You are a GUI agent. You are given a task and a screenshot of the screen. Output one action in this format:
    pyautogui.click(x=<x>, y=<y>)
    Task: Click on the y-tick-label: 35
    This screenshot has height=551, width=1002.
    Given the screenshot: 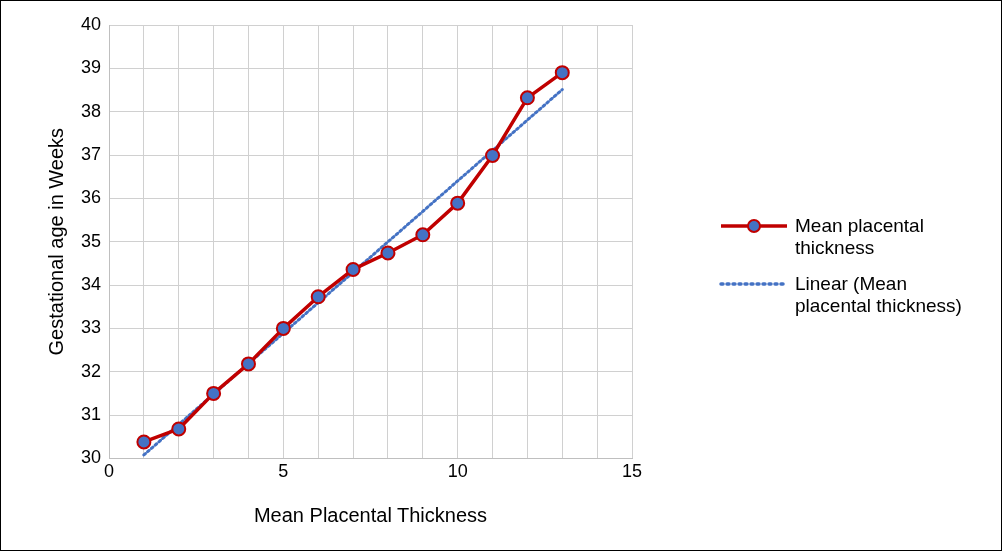 What is the action you would take?
    pyautogui.click(x=91, y=240)
    